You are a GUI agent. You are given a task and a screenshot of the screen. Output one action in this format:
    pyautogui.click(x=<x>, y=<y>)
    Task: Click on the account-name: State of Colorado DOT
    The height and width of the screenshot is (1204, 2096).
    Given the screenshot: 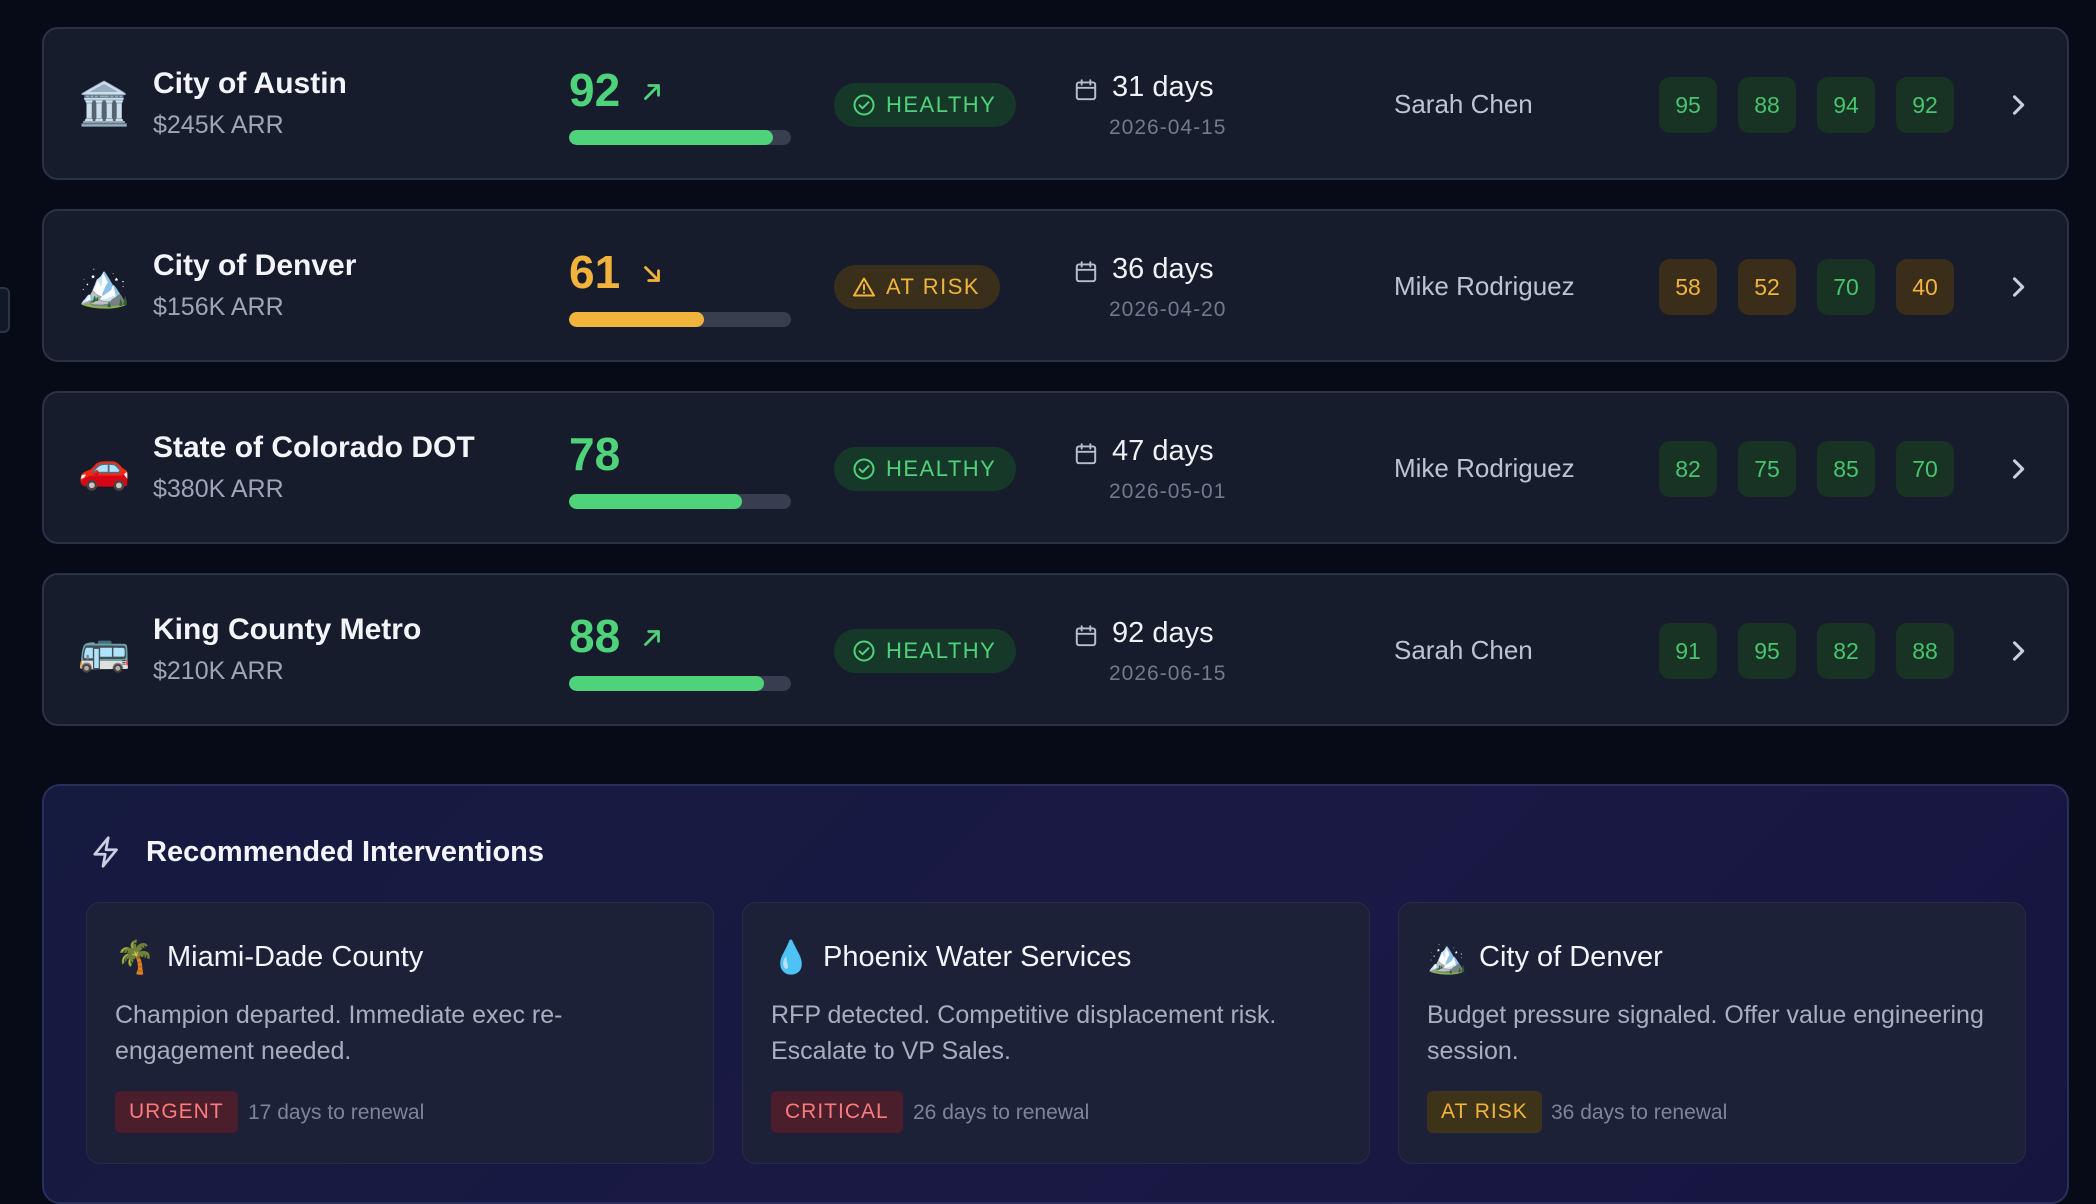 What is the action you would take?
    pyautogui.click(x=314, y=447)
    